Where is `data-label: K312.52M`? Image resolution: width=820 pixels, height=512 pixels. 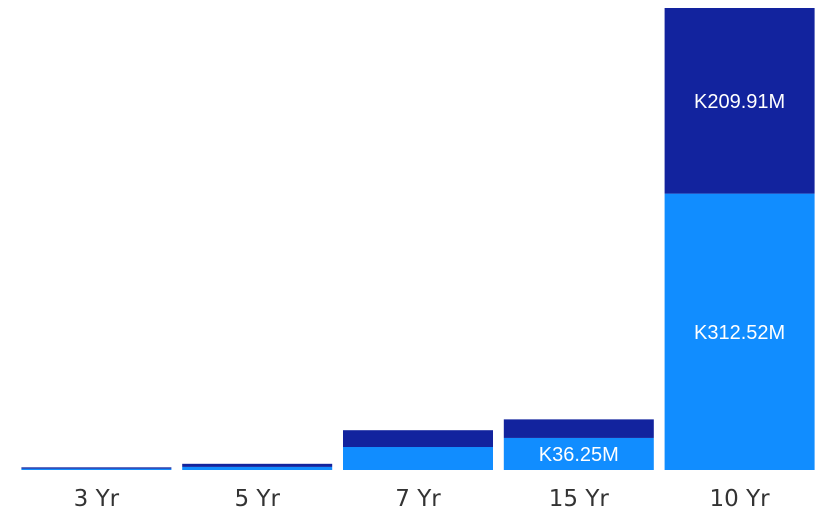 data-label: K312.52M is located at coordinates (739, 333).